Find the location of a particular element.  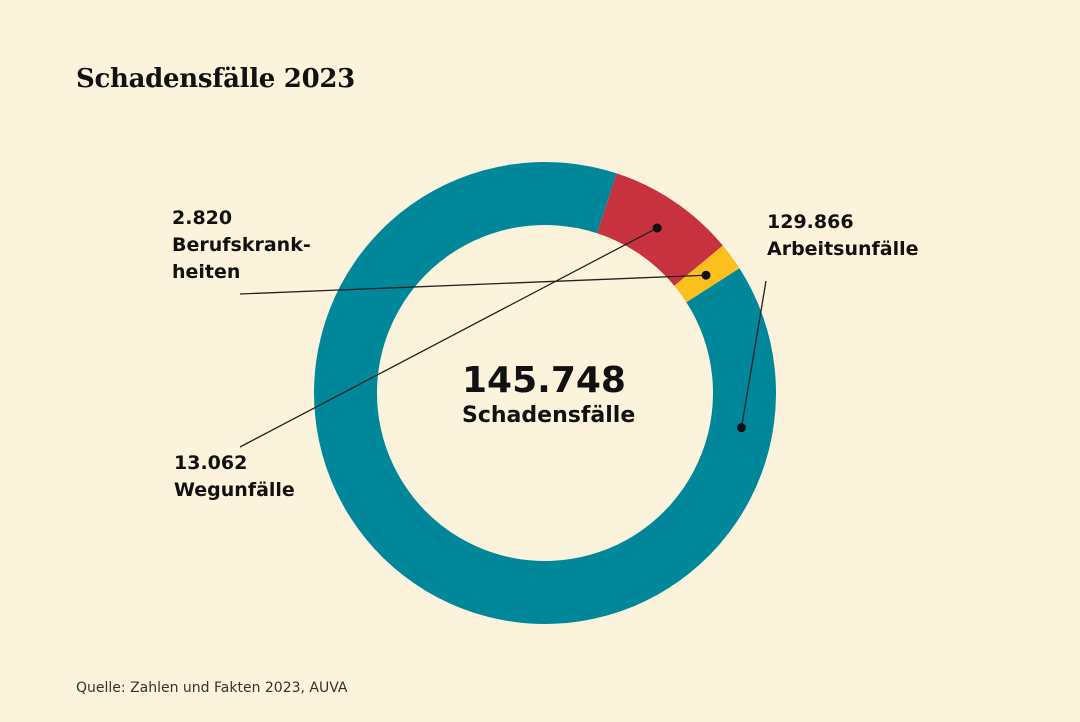

chart-title: Schadensfälle 2023 is located at coordinates (215, 79).